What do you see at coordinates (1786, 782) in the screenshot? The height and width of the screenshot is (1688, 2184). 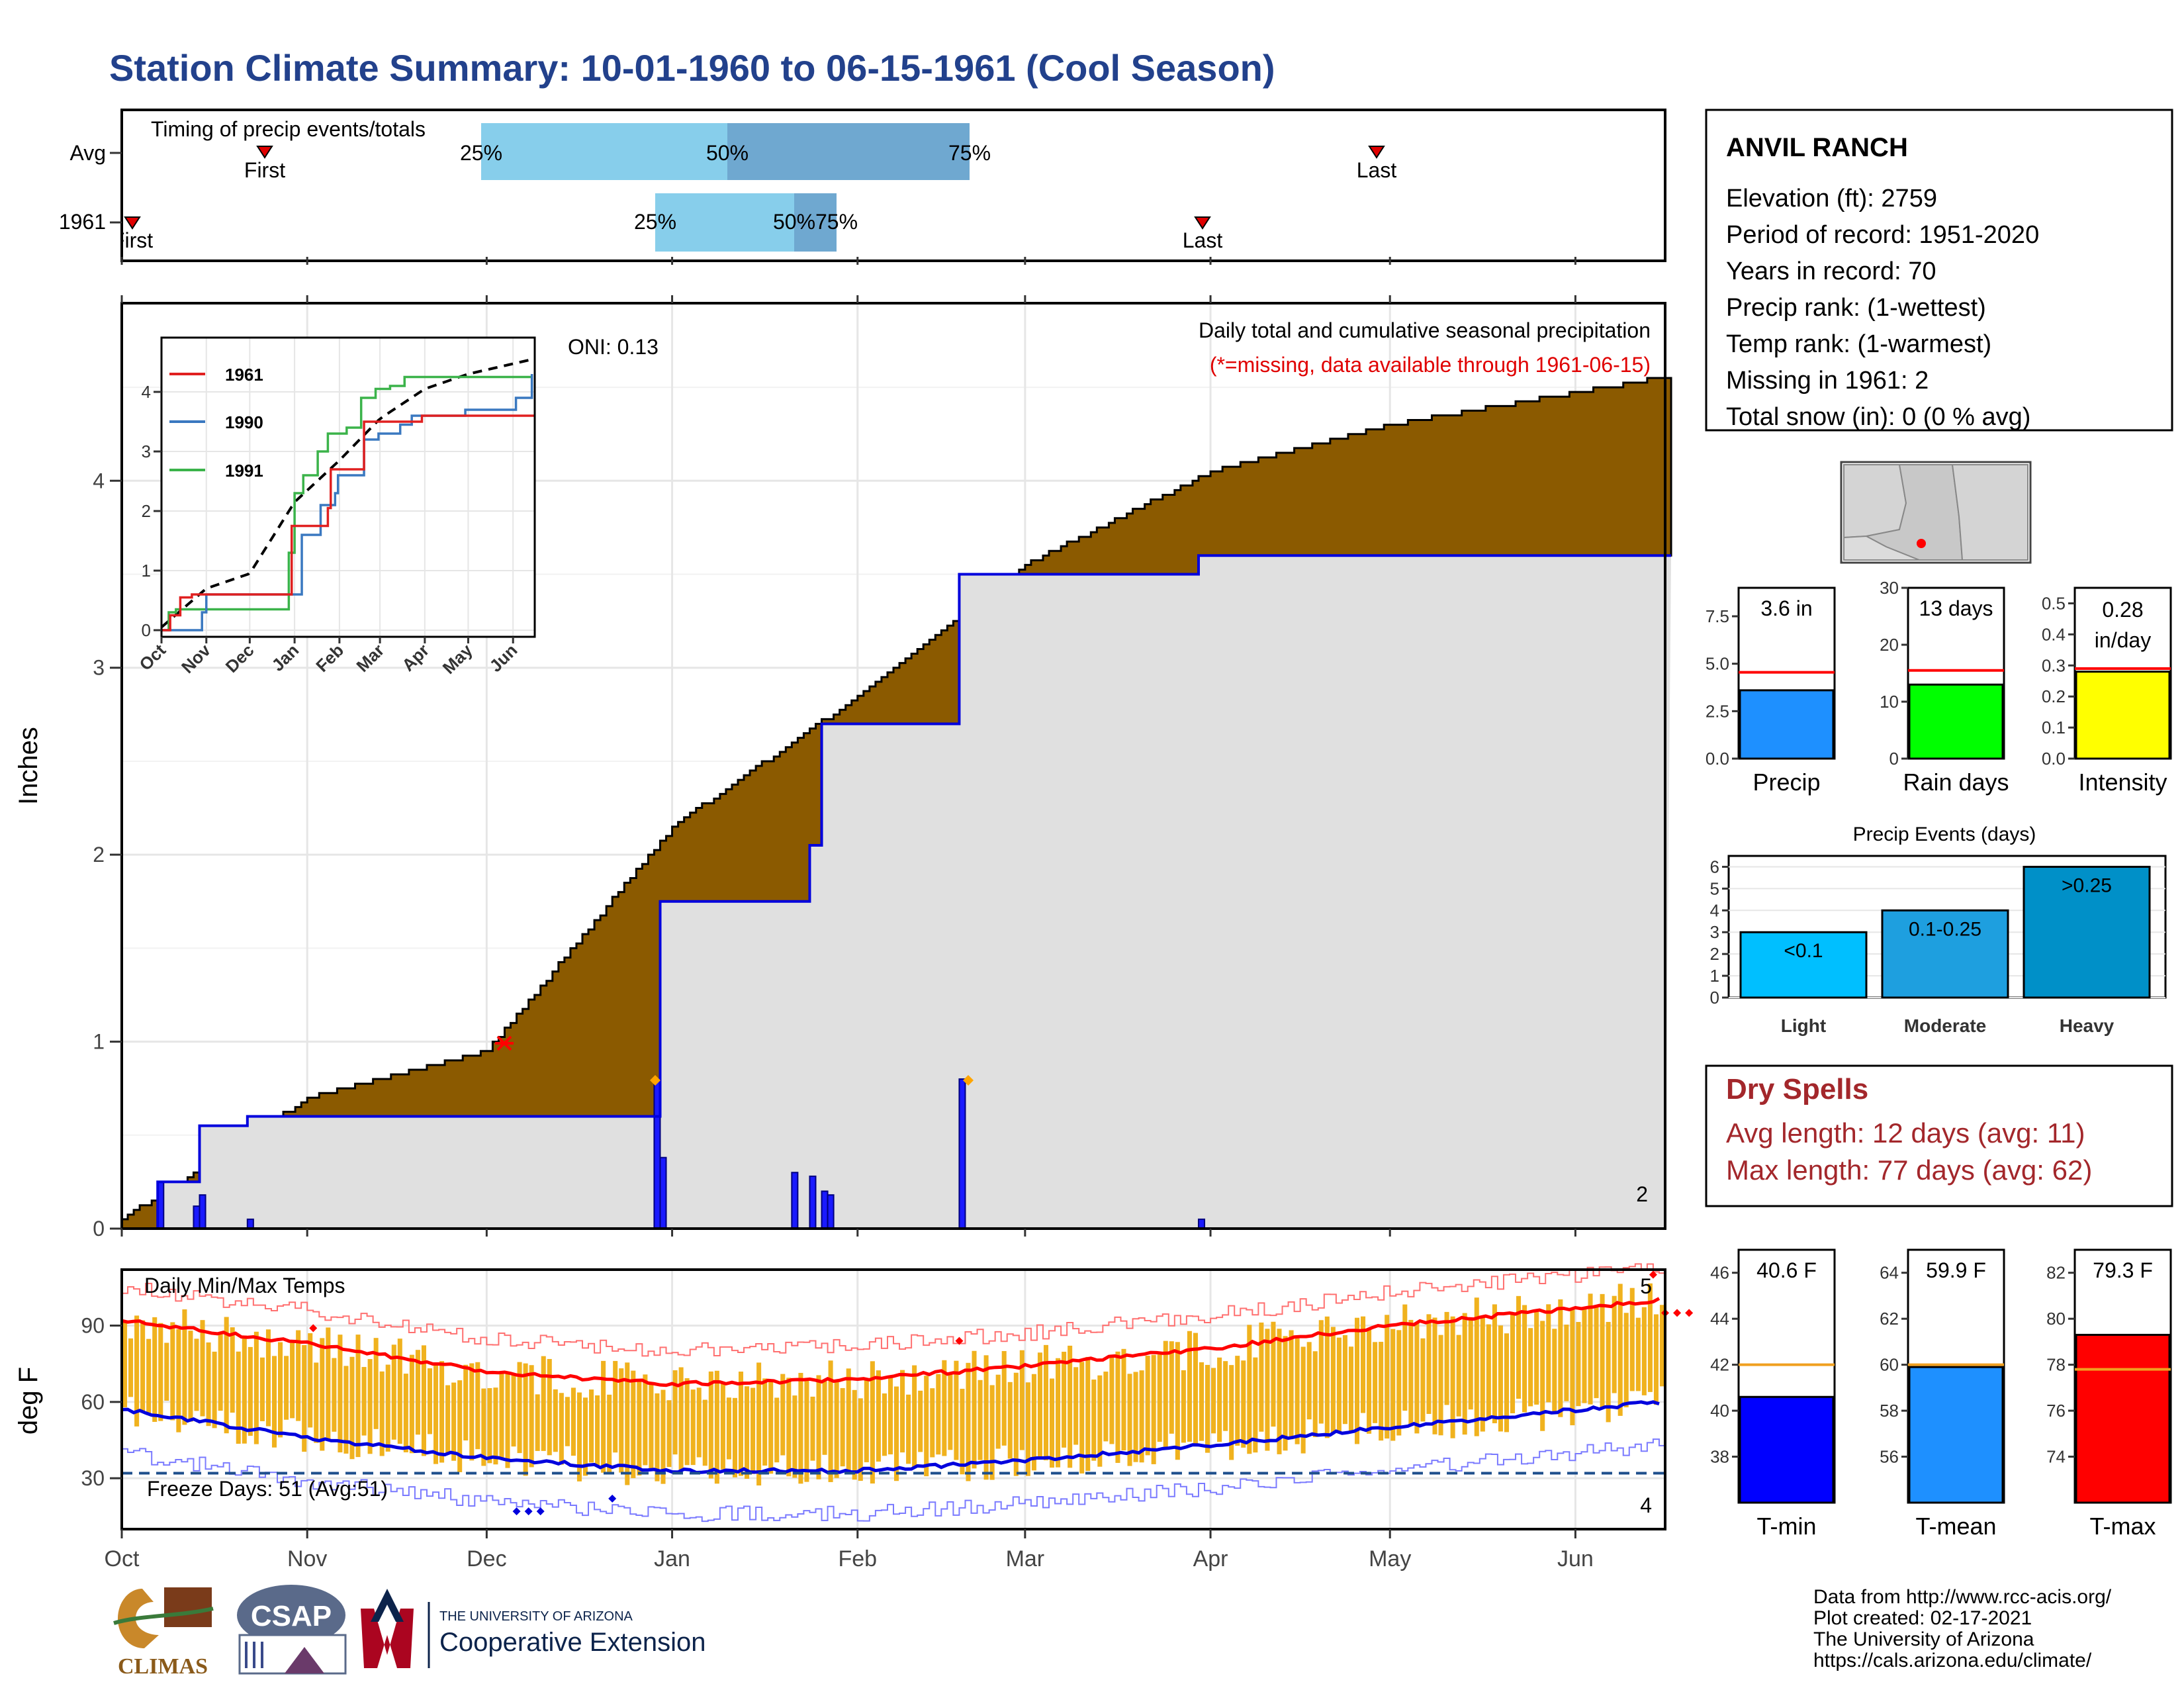 I see `precip-total-chart-label: Precip` at bounding box center [1786, 782].